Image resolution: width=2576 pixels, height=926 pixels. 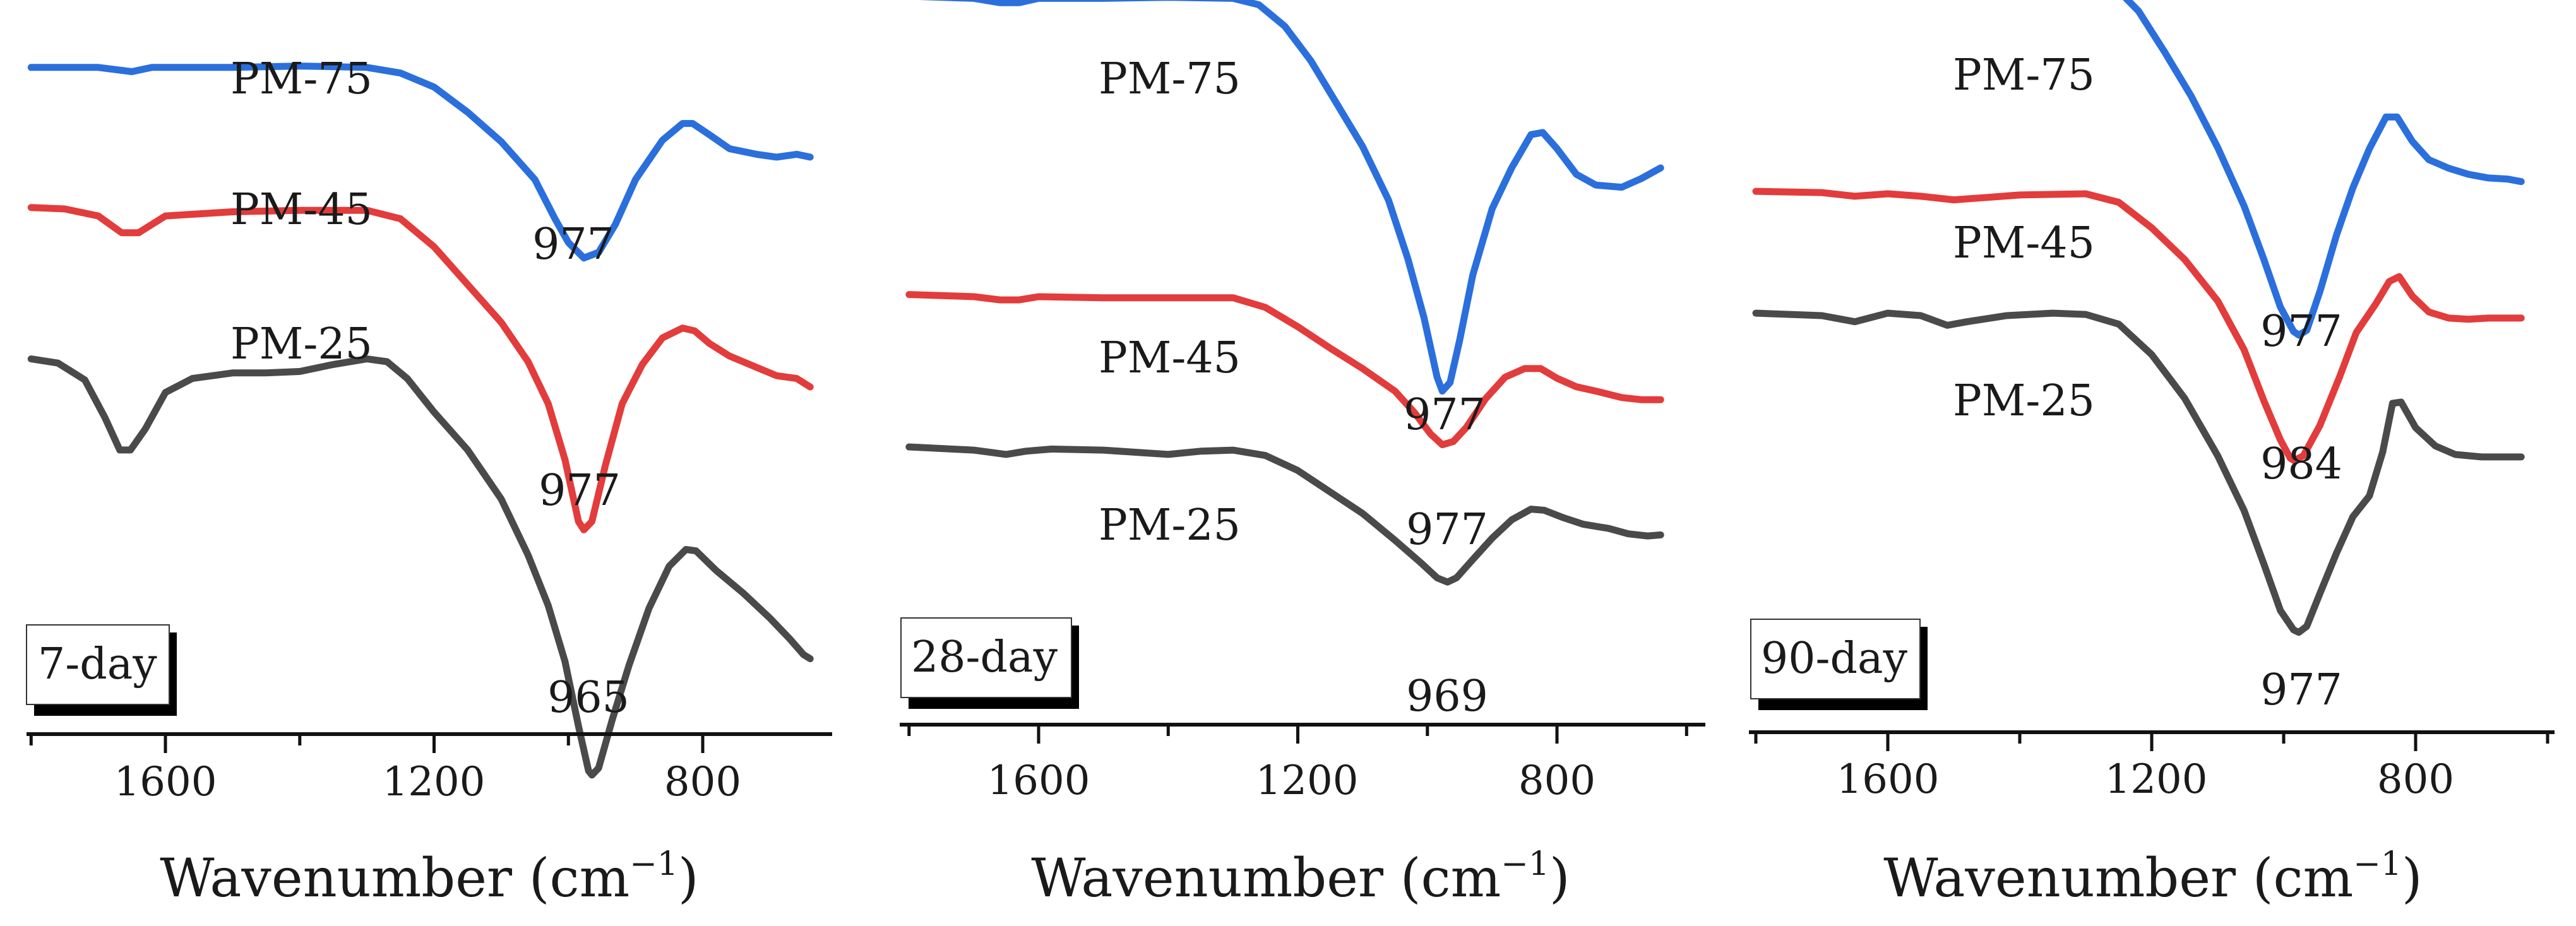 I want to click on peak-label-pm-25: 969, so click(x=1447, y=696).